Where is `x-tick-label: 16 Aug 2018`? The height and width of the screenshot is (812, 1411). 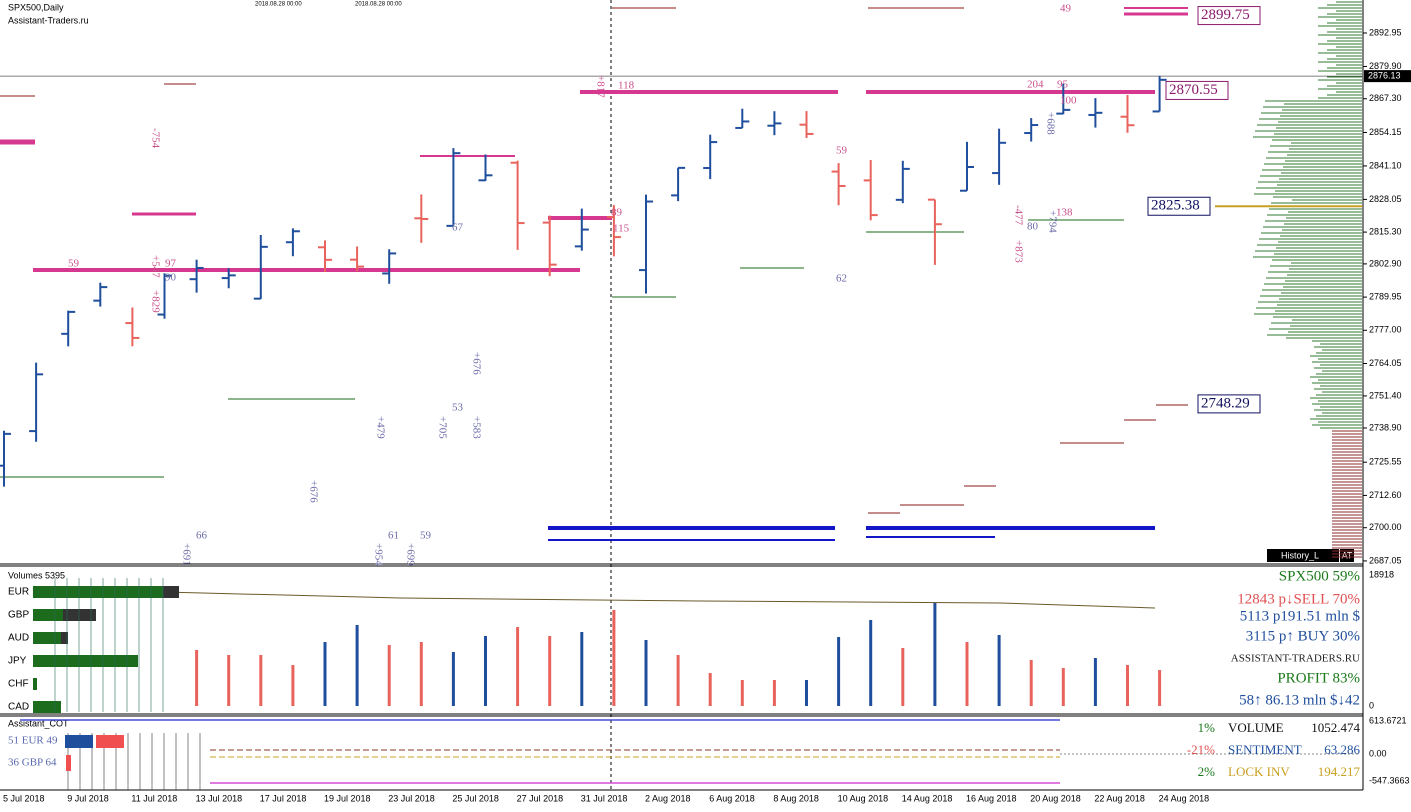 x-tick-label: 16 Aug 2018 is located at coordinates (991, 798).